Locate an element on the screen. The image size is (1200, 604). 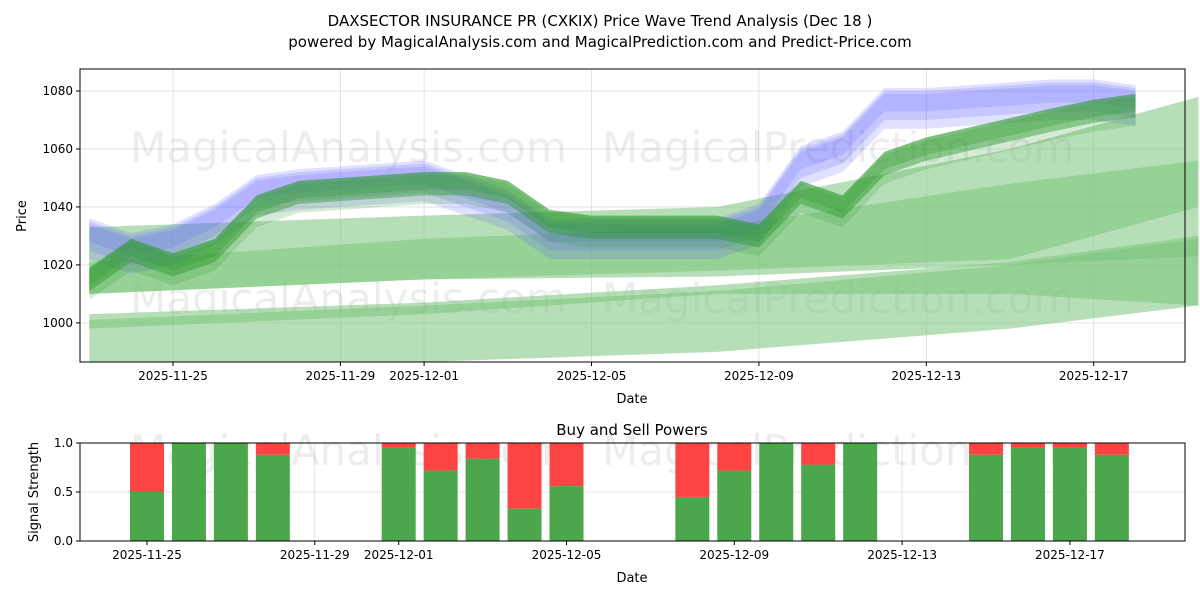
y-tick-label: 1080 is located at coordinates (57, 91).